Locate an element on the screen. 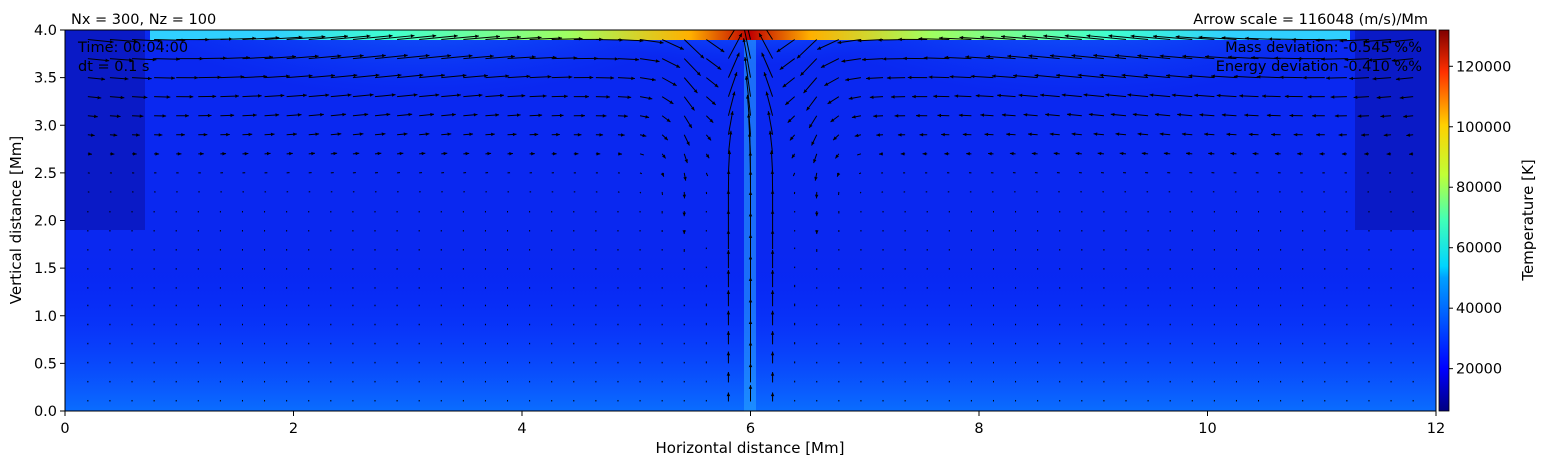 The width and height of the screenshot is (1547, 466). colorbar-tick-label: 60000 is located at coordinates (1479, 249).